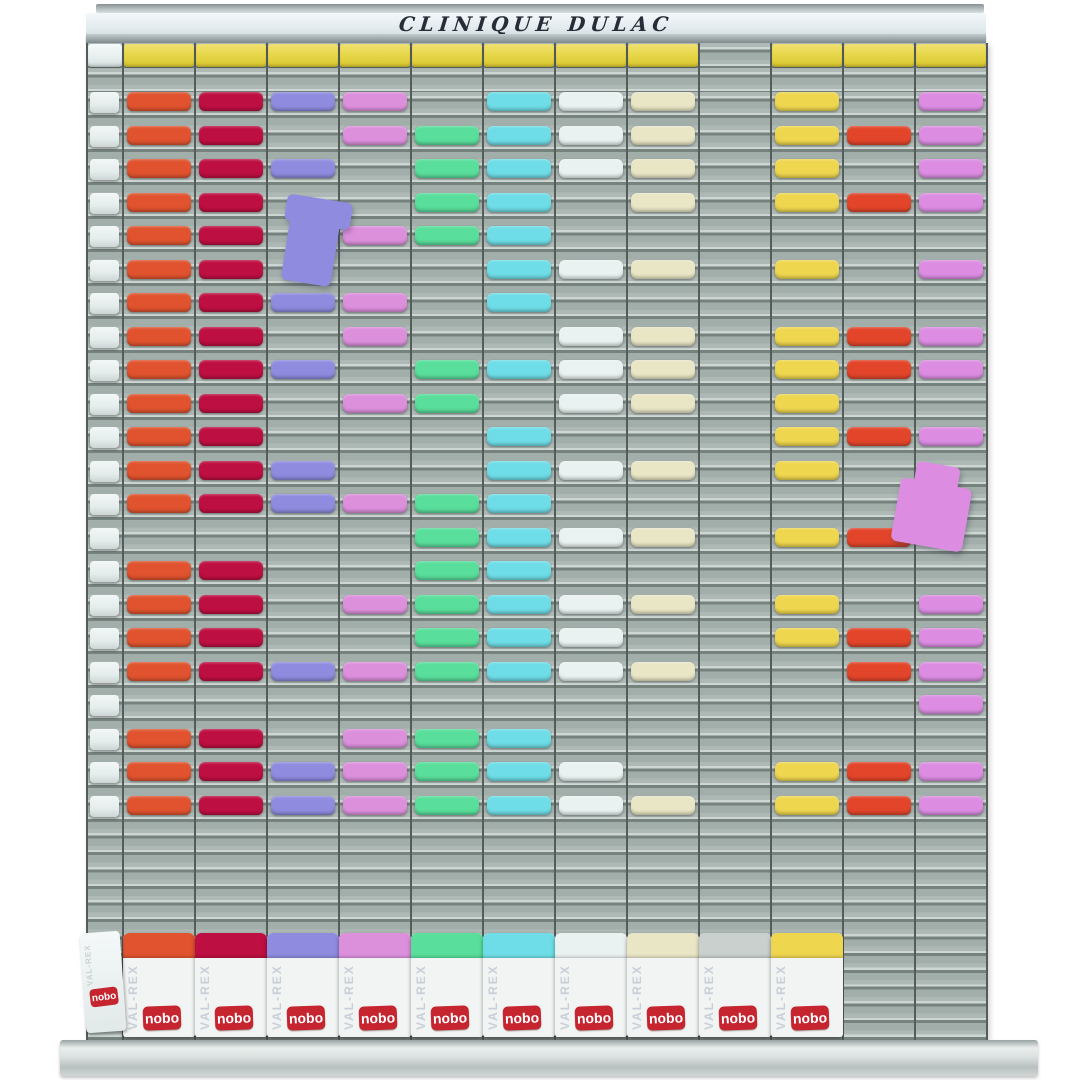 This screenshot has height=1080, width=1080. I want to click on t-card-column-7: VAL-REX nobo, so click(591, 541).